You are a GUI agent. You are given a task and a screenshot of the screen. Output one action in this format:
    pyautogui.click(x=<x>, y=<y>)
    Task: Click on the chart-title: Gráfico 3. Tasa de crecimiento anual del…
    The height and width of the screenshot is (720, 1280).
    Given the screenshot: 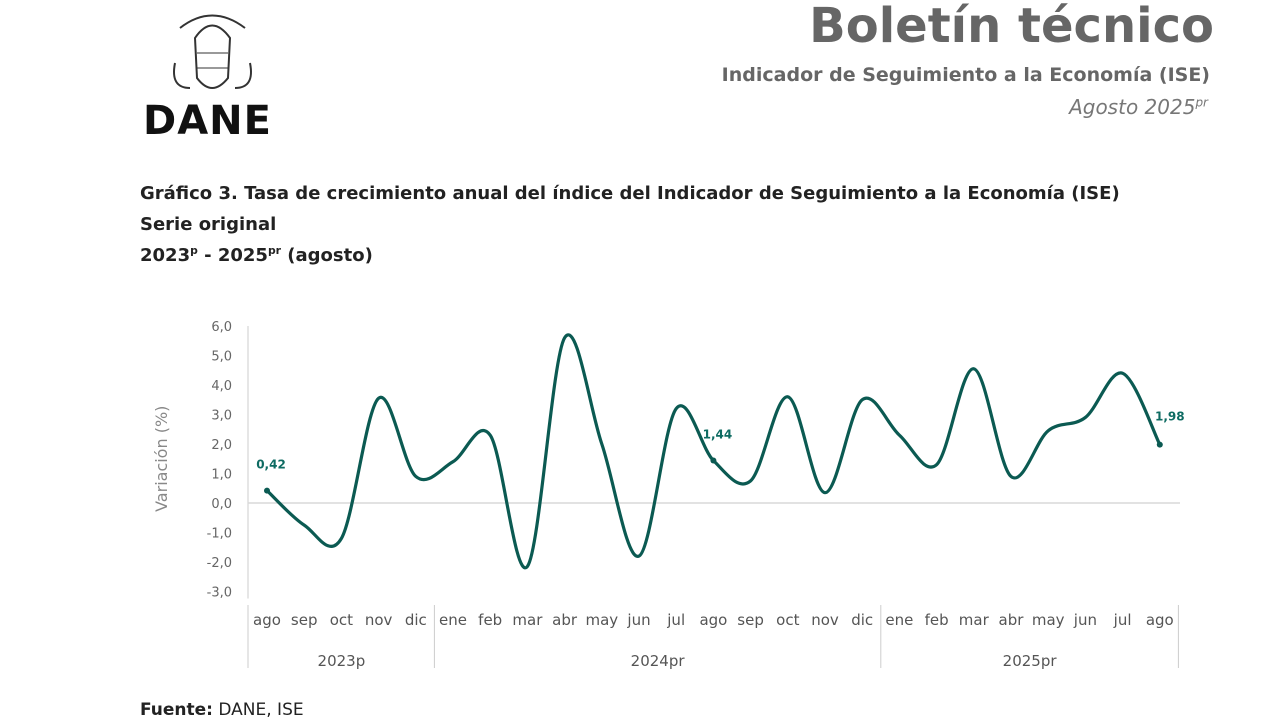 What is the action you would take?
    pyautogui.click(x=630, y=193)
    